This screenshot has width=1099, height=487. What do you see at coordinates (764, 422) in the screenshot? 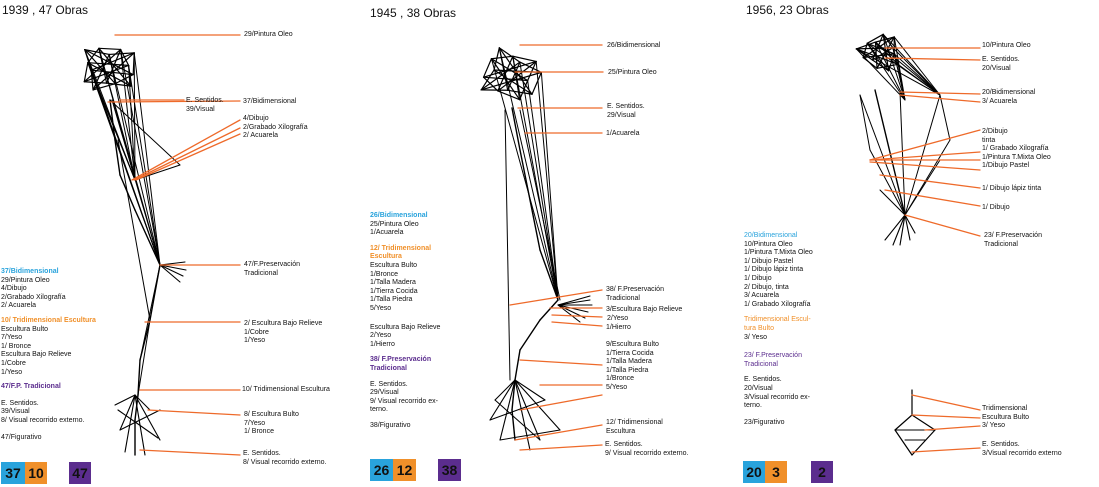
I see `legend-item: 23/Figurativo` at bounding box center [764, 422].